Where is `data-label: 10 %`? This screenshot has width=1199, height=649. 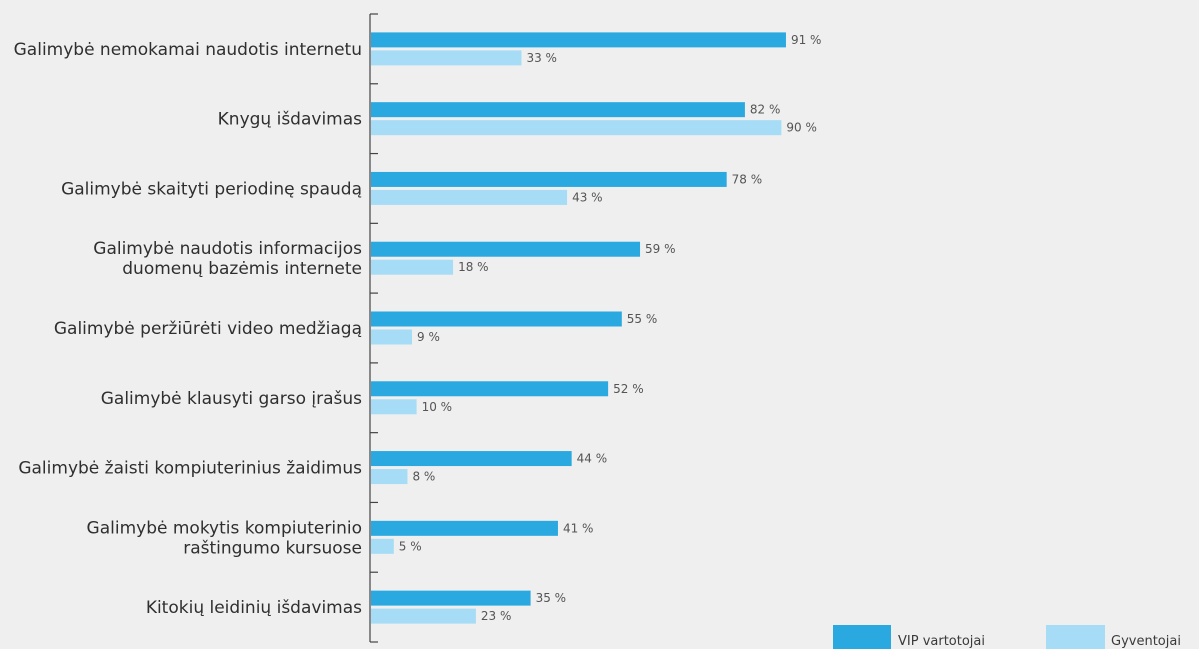 data-label: 10 % is located at coordinates (437, 407).